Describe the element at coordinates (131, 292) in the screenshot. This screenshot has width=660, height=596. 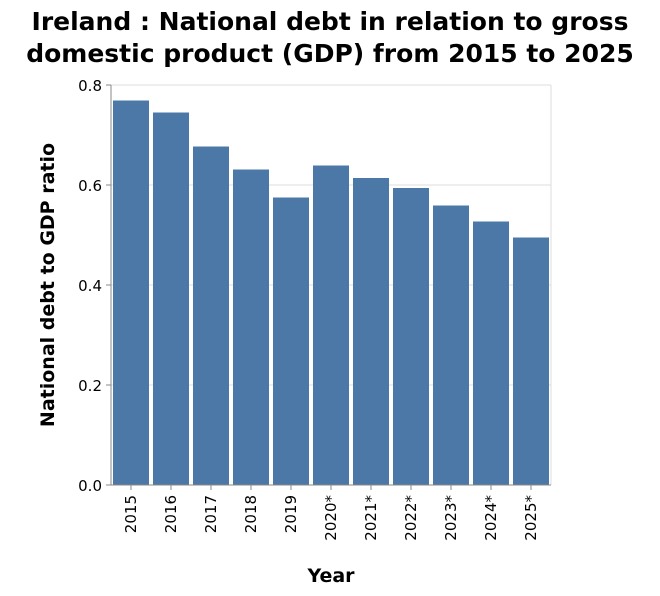
I see `bar-2015` at that location.